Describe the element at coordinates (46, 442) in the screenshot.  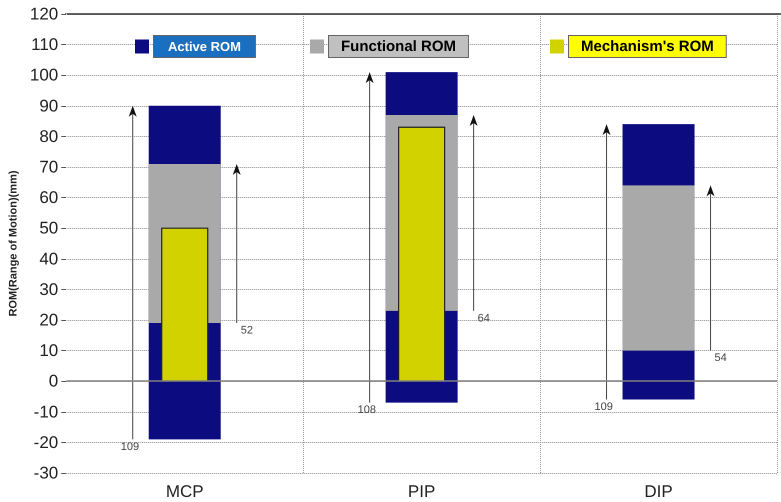
I see `y-tick-label: -20` at that location.